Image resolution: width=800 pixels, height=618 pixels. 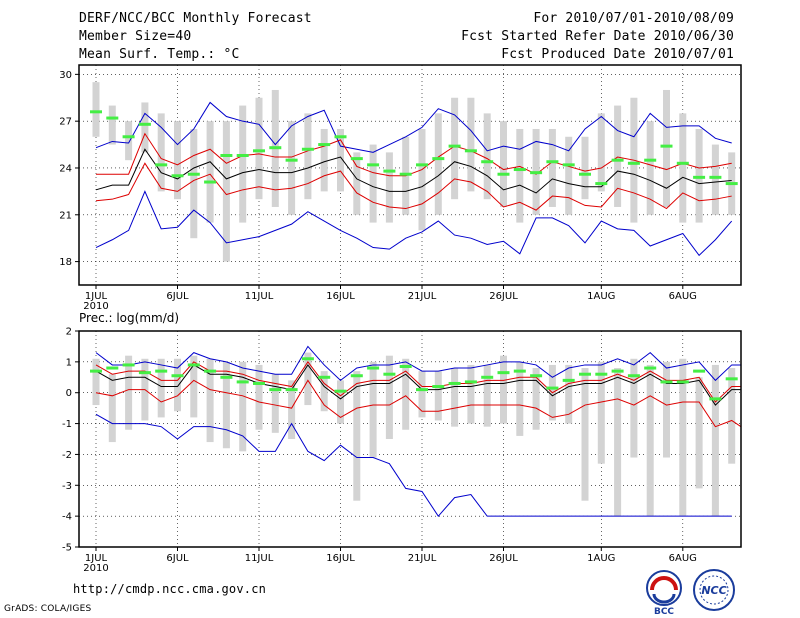 What do you see at coordinates (170, 589) in the screenshot?
I see `source-url: http://cmdp.ncc.cma.gov.cn` at bounding box center [170, 589].